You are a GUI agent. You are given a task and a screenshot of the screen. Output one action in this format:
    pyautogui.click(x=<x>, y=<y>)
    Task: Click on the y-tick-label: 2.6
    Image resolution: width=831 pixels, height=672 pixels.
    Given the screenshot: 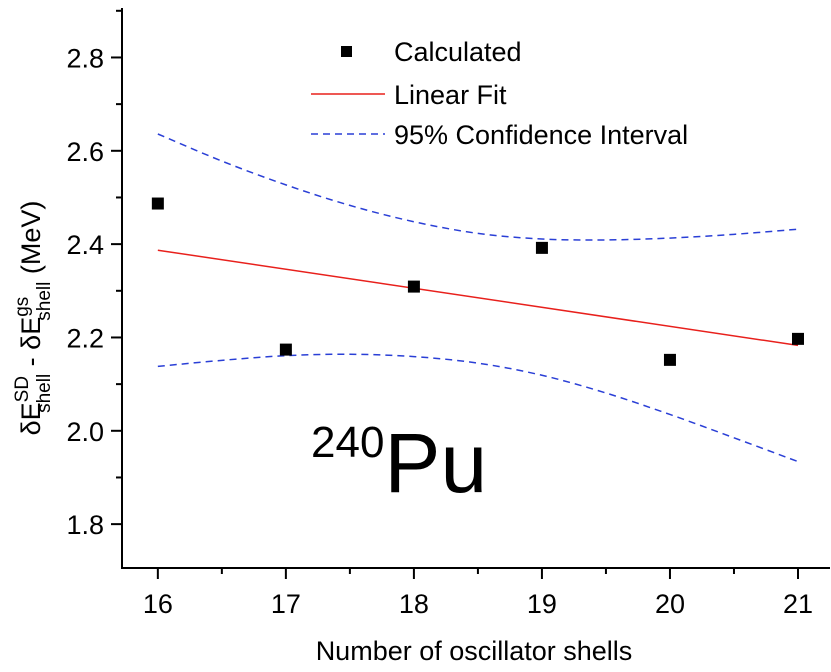 What is the action you would take?
    pyautogui.click(x=85, y=152)
    